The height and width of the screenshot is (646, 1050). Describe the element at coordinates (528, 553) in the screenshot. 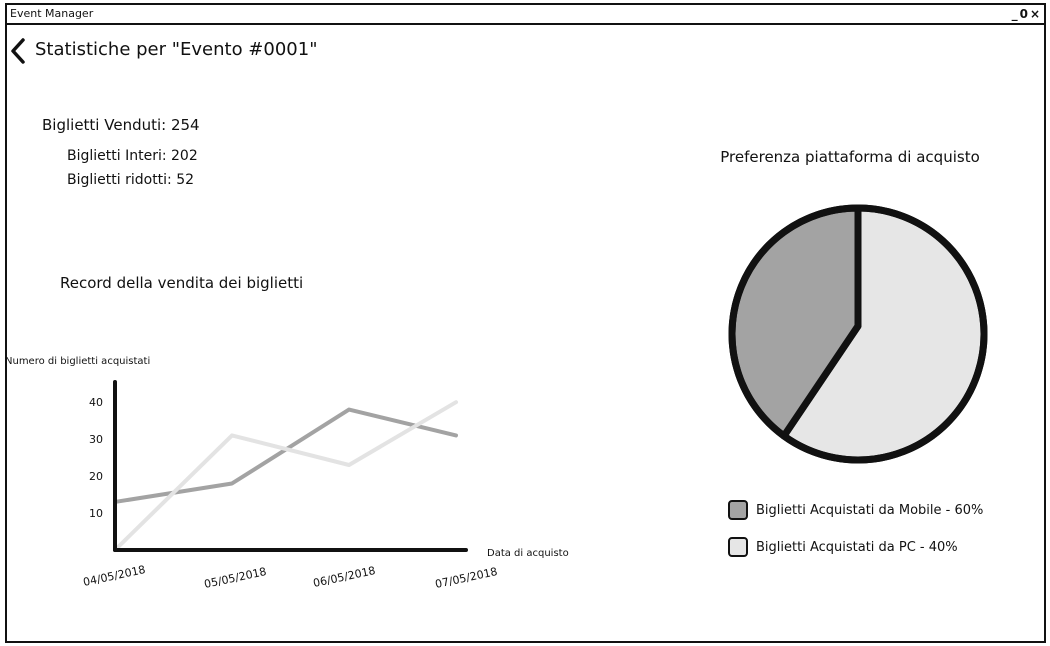

I see `x-axis-label: Data di acquisto` at that location.